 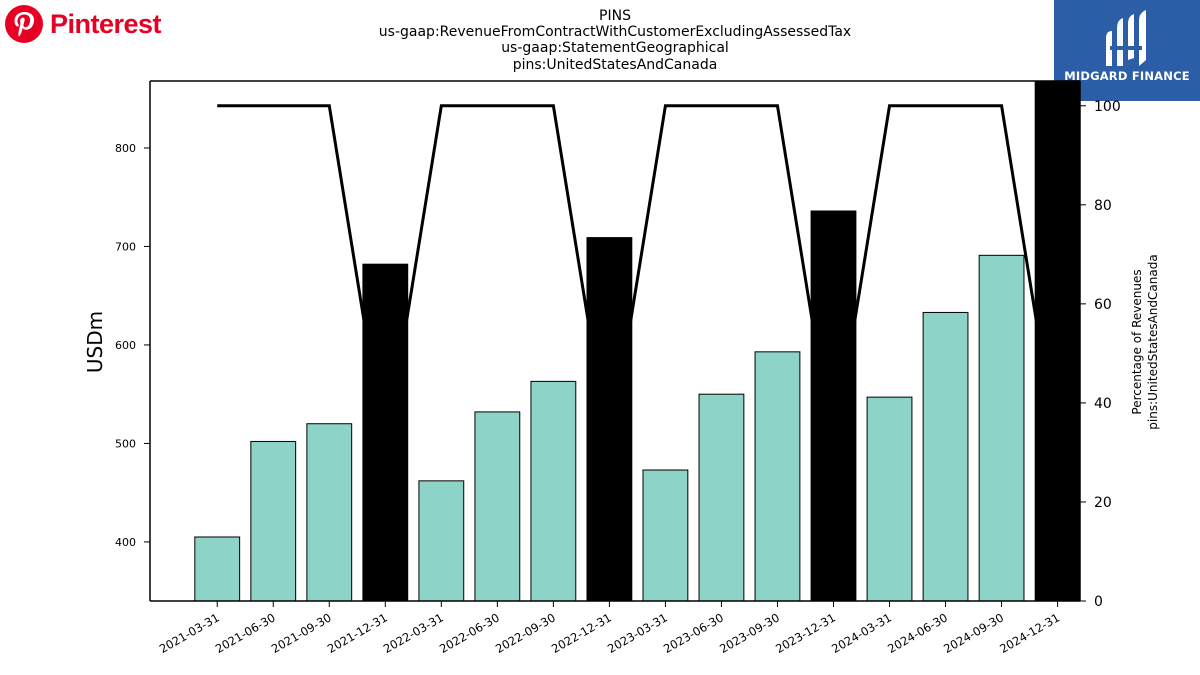 I want to click on midgard-finance-logo: MIDGARD FINANCE, so click(x=1127, y=50).